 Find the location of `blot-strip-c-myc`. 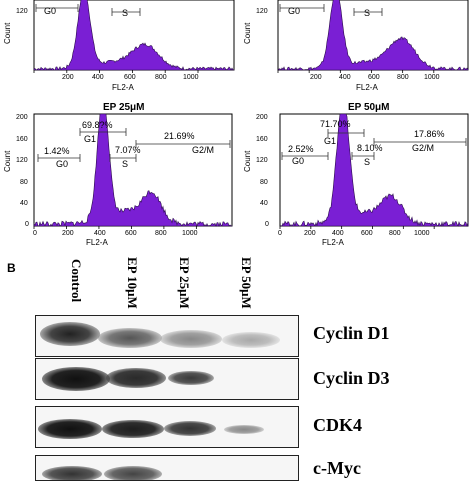

blot-strip-c-myc is located at coordinates (167, 468).